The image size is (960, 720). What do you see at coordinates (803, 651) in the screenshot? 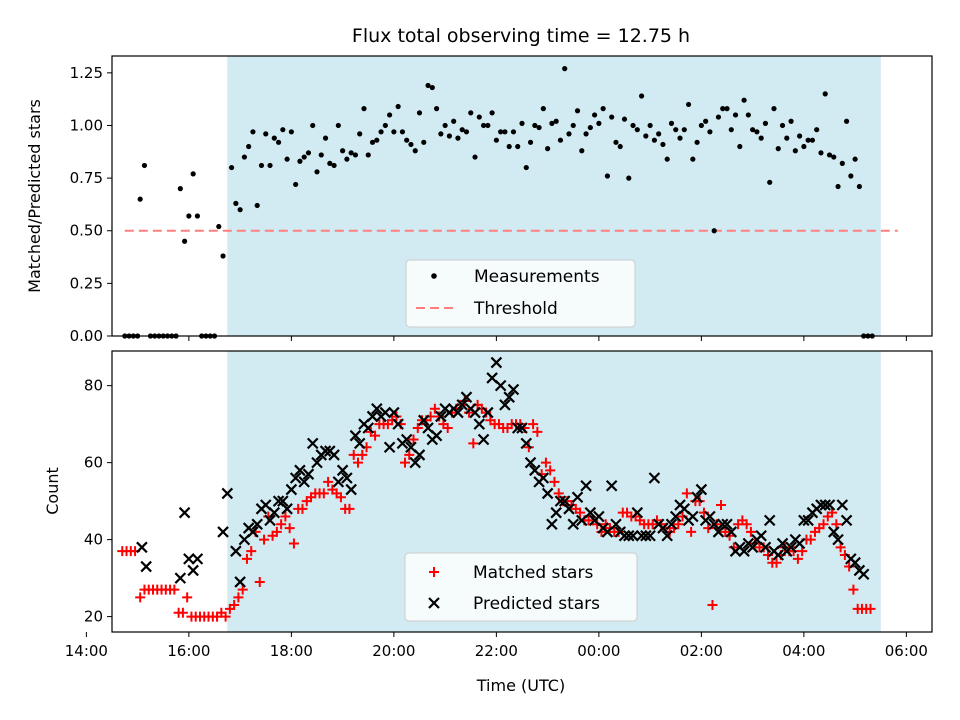
I see `x-tick-label: 04:00` at bounding box center [803, 651].